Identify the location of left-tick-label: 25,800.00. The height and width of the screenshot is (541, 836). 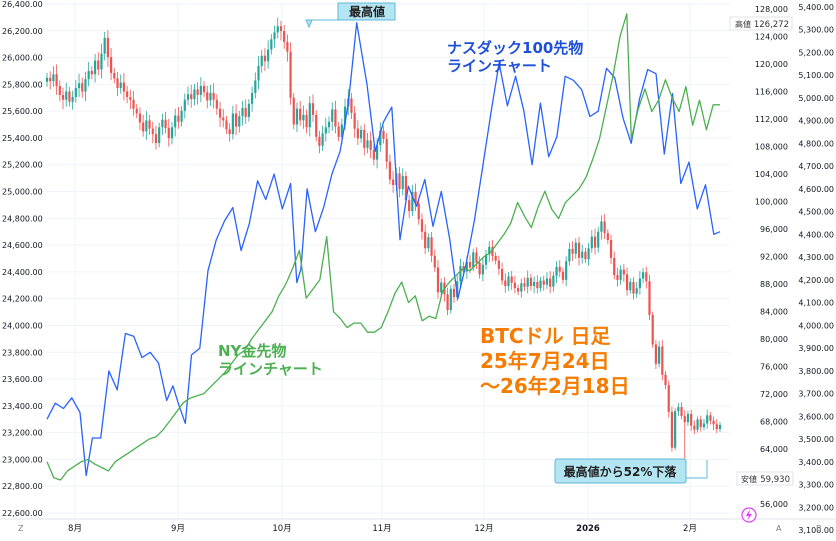
(22, 84).